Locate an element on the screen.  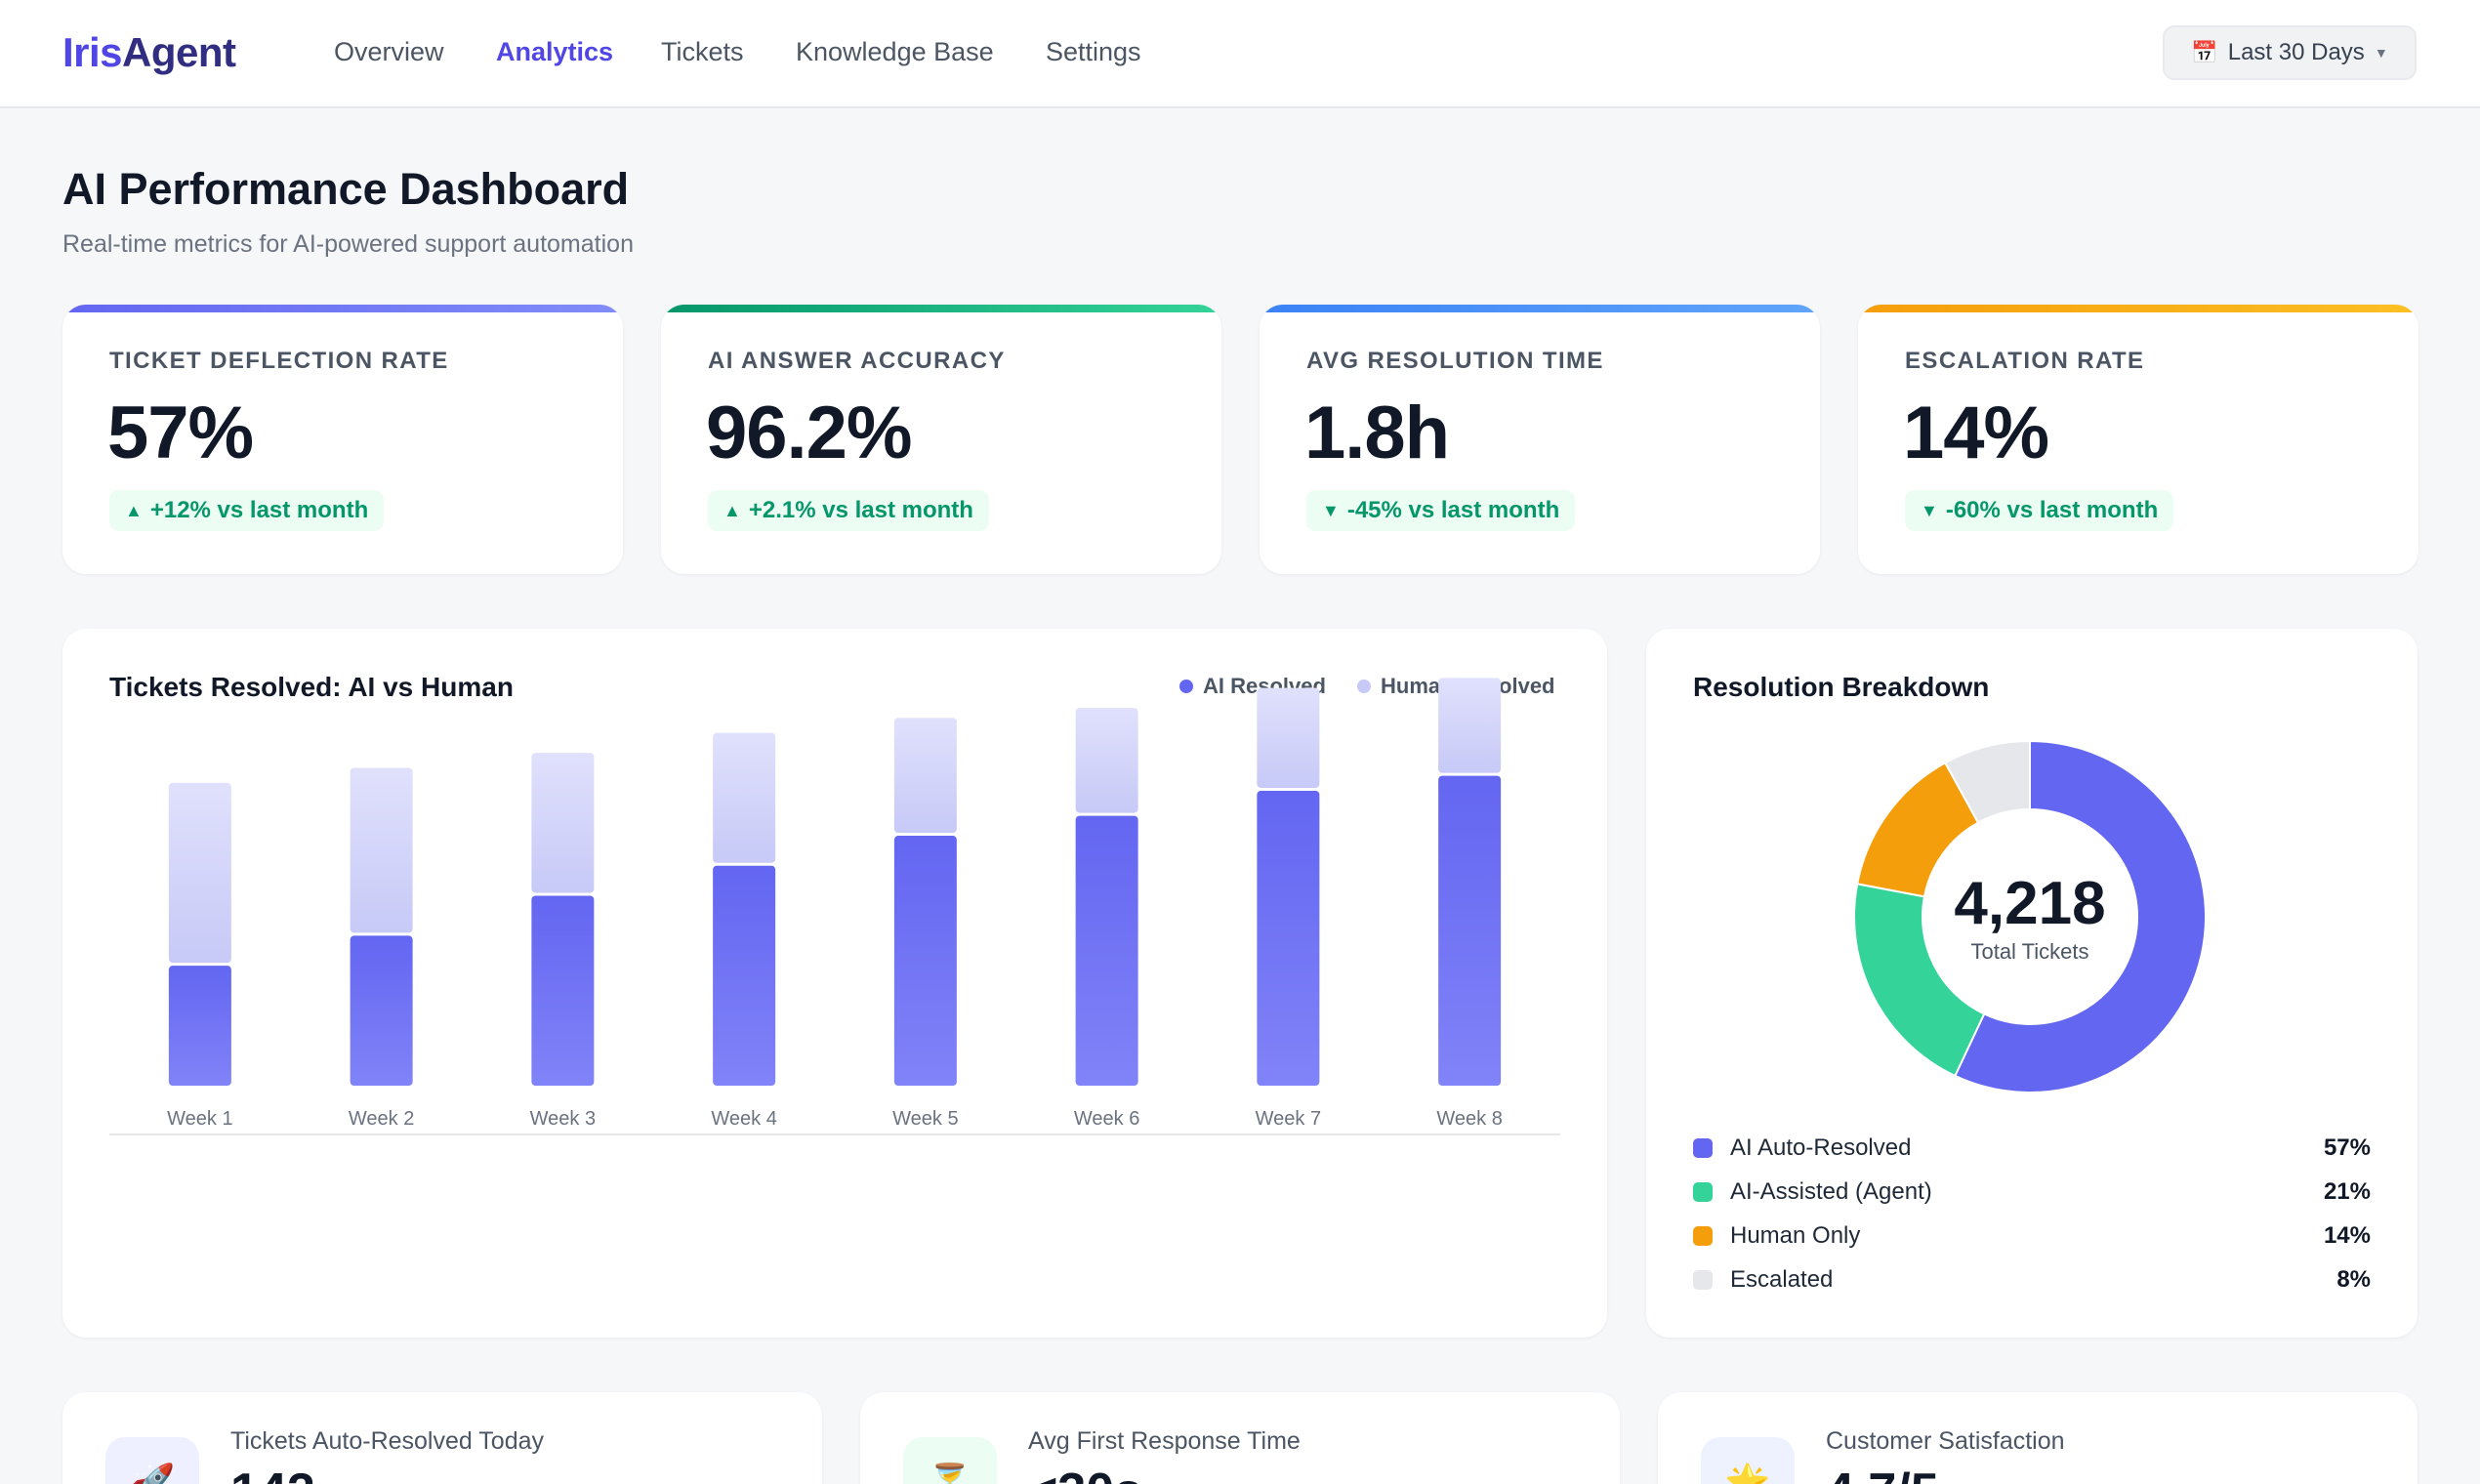
kpi-delta-text: -60% vs last month is located at coordinates (2052, 510).